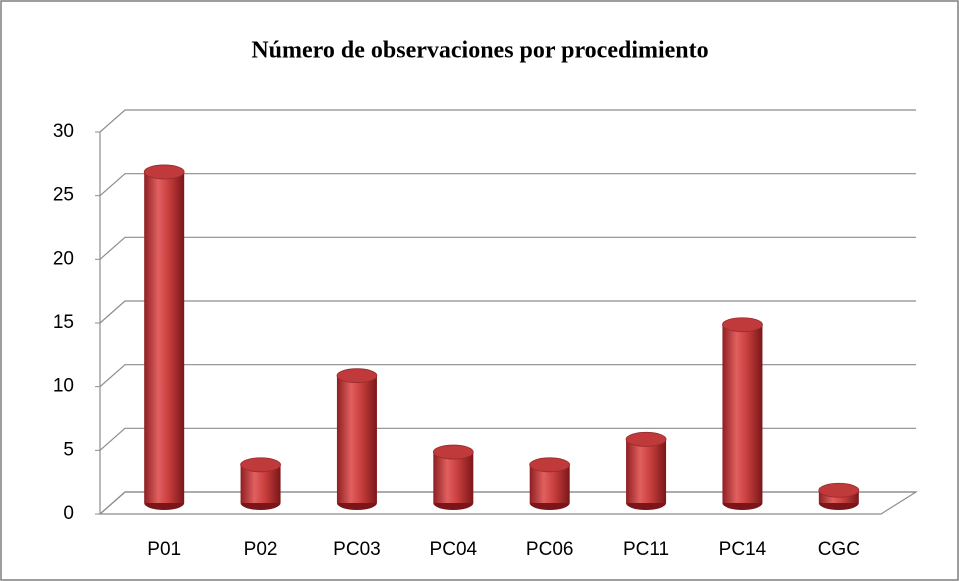 This screenshot has height=581, width=959. I want to click on x-tick-label: PC06, so click(550, 549).